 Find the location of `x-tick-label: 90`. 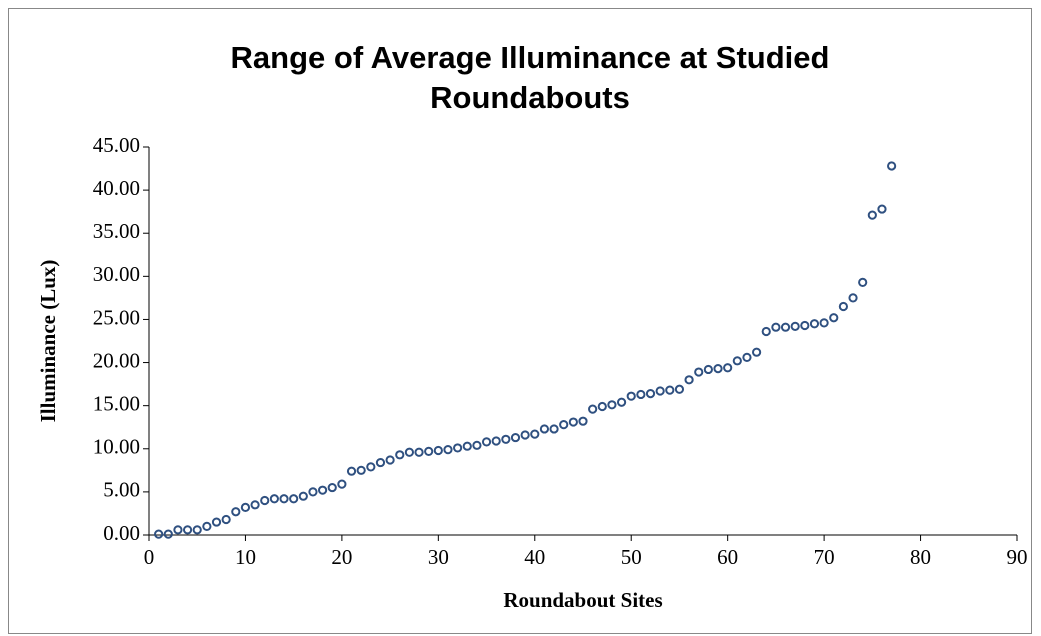

x-tick-label: 90 is located at coordinates (1017, 557).